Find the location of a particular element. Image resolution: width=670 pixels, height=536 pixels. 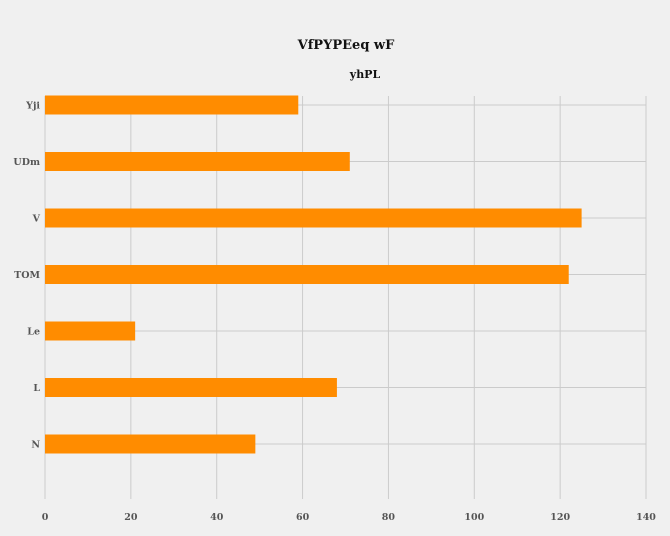

bar-le is located at coordinates (90, 331).